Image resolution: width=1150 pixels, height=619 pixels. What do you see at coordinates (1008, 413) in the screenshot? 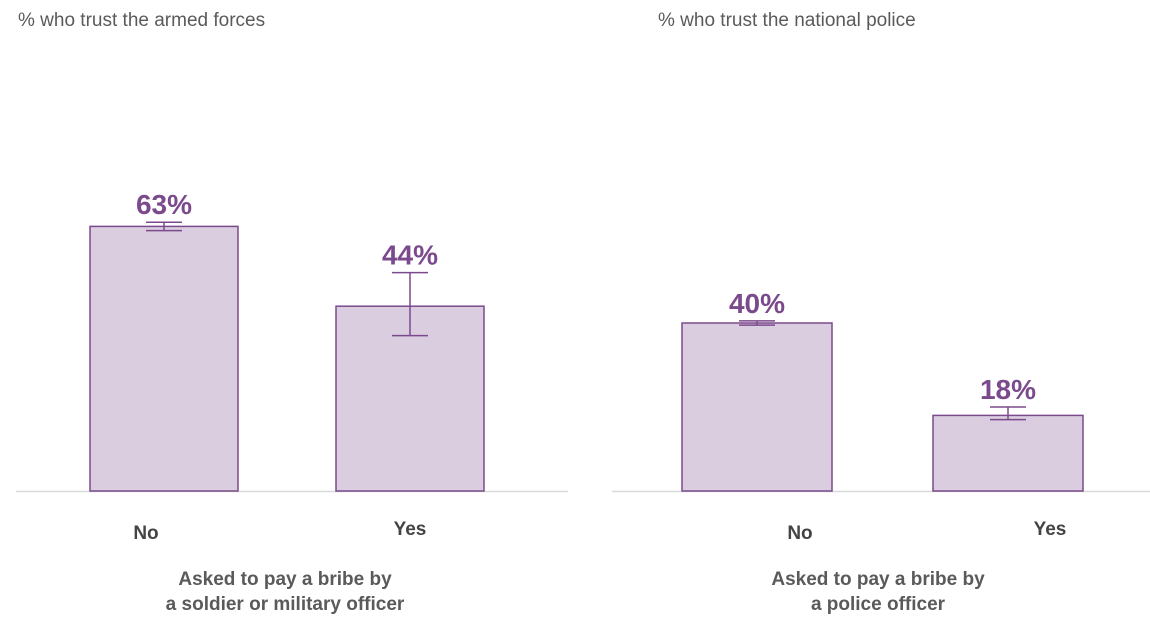
I see `error-bar-right-yes` at bounding box center [1008, 413].